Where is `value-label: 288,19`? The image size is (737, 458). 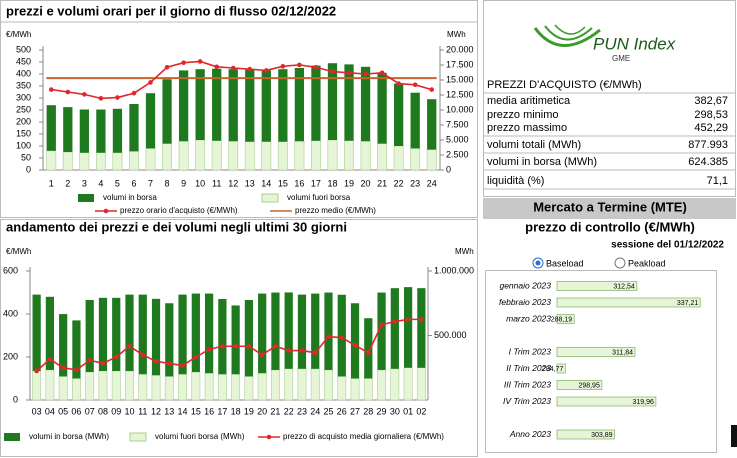
value-label: 288,19 is located at coordinates (562, 319).